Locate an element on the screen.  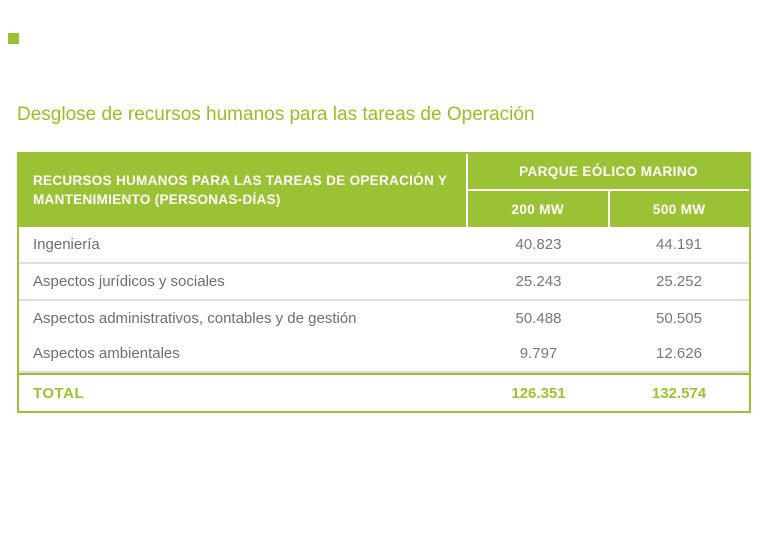
header-group-section: PARQUE EÓLICO MARINO 200 MW 500 MW is located at coordinates (608, 190).